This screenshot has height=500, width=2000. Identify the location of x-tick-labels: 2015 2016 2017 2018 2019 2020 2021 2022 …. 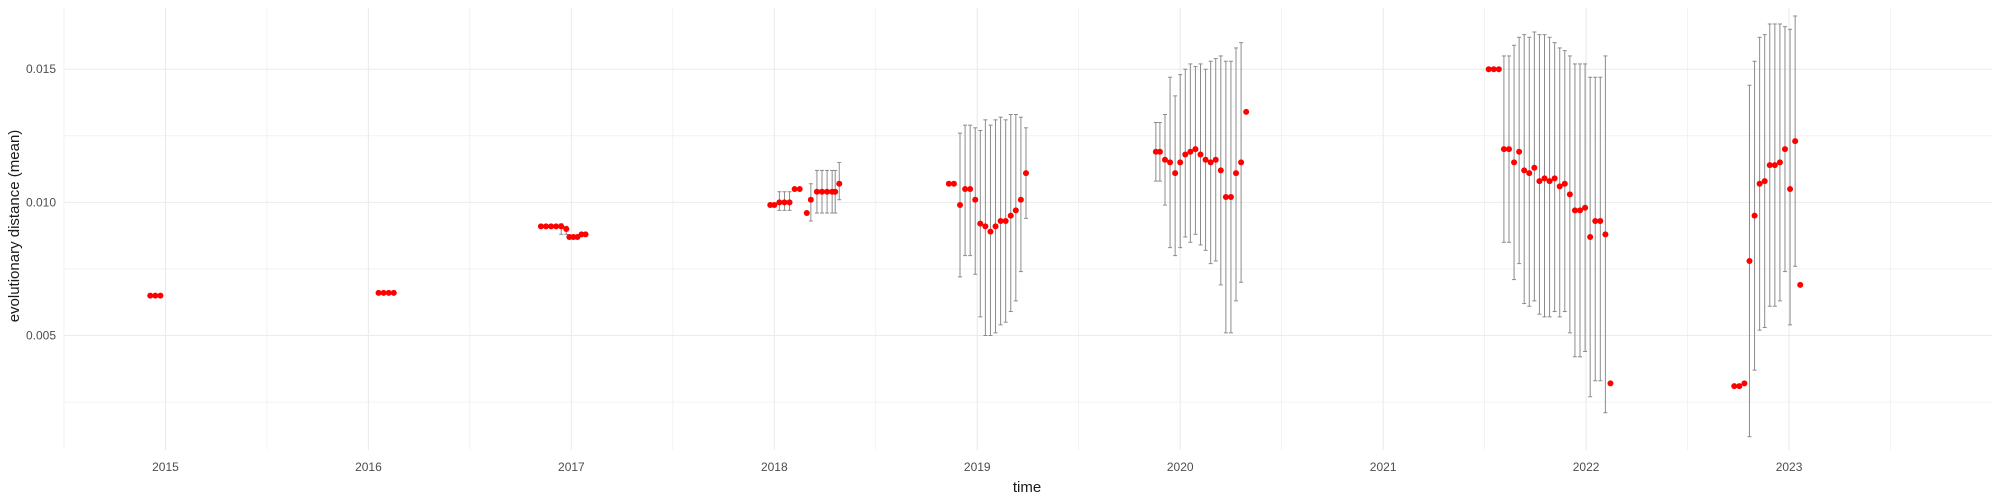
(977, 467).